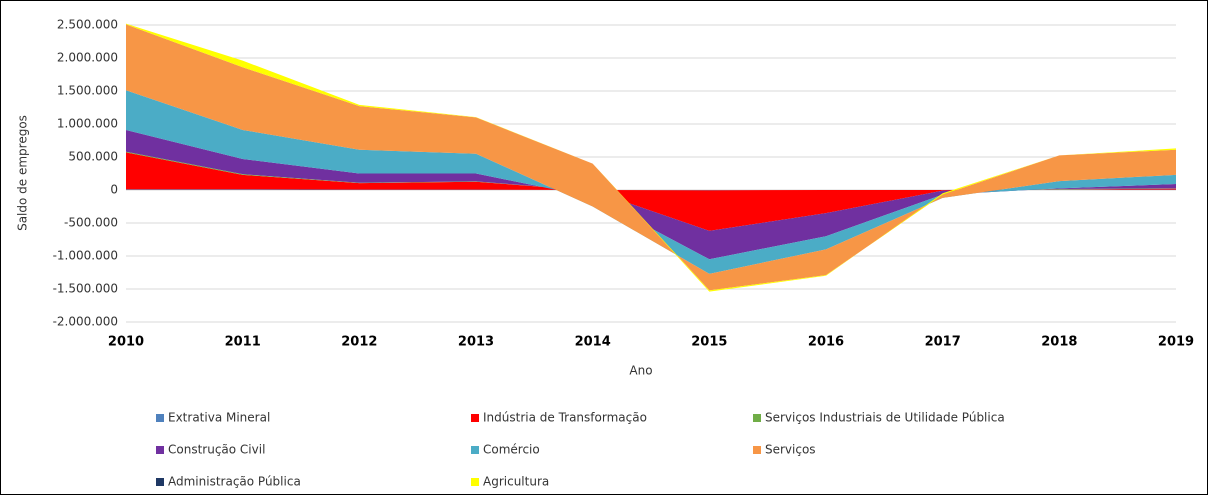  I want to click on y-tick-label: 500.000, so click(93, 157).